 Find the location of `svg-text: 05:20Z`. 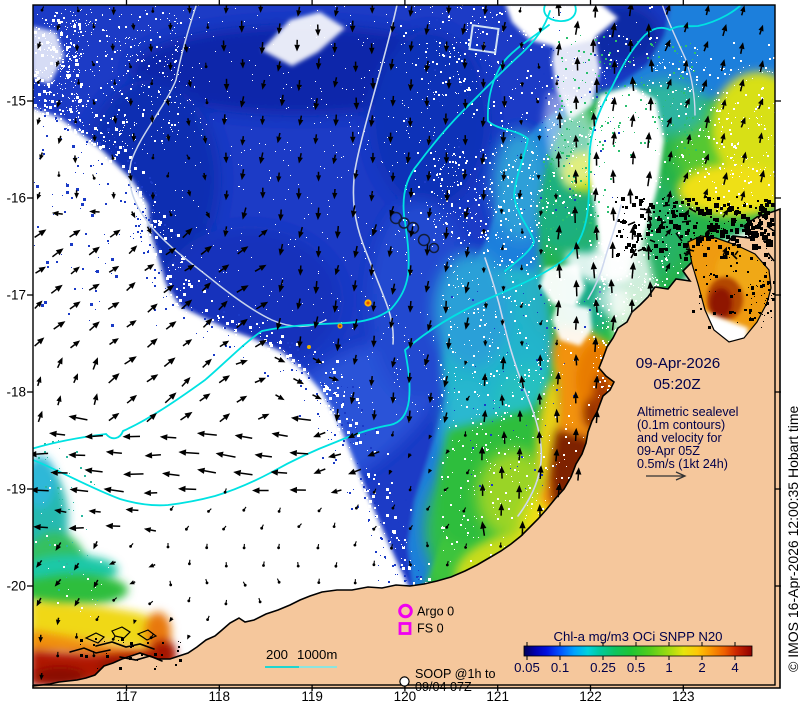

svg-text: 05:20Z is located at coordinates (676, 384).